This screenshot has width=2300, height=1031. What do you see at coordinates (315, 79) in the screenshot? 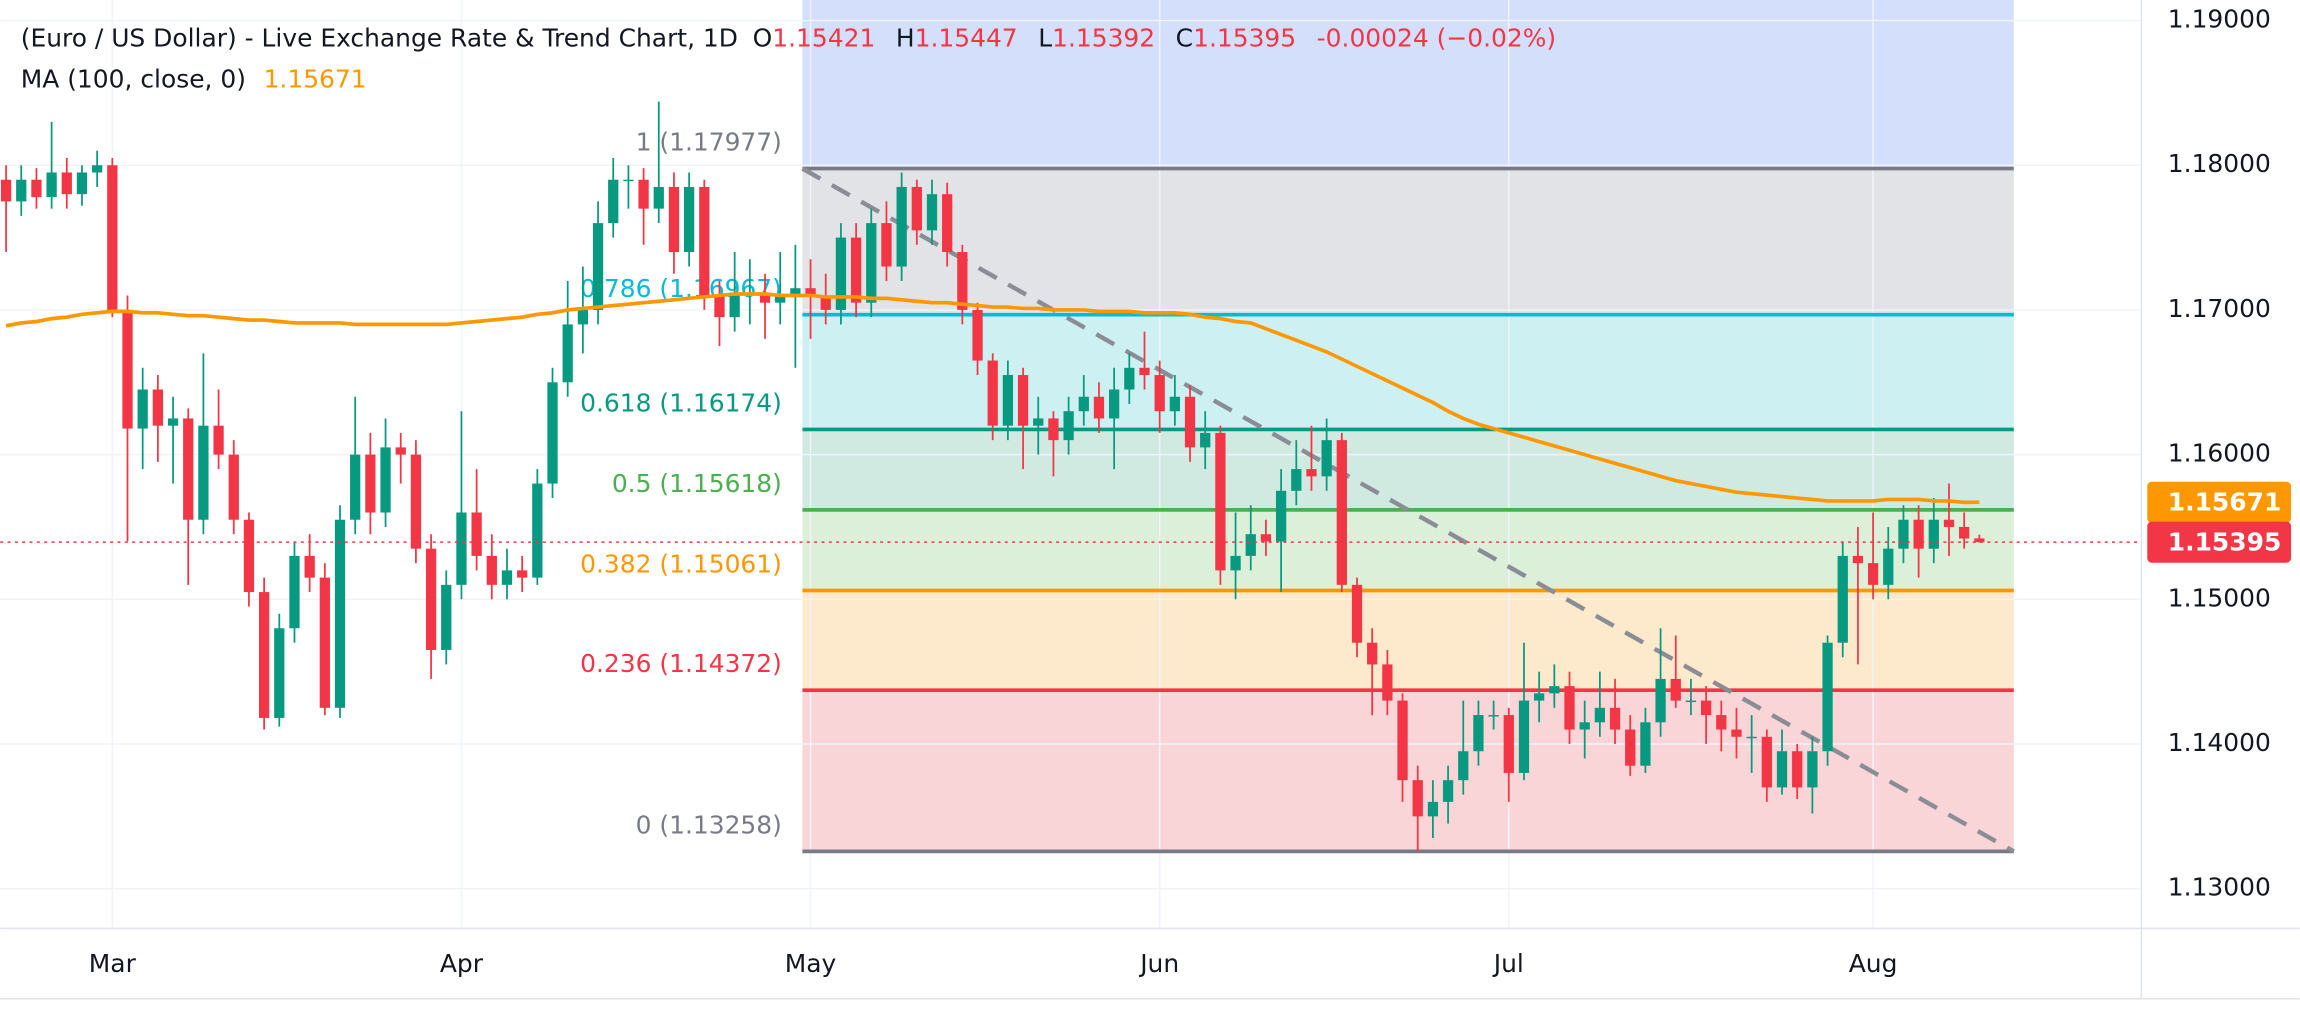
I see `indicator-value: 1.15671` at bounding box center [315, 79].